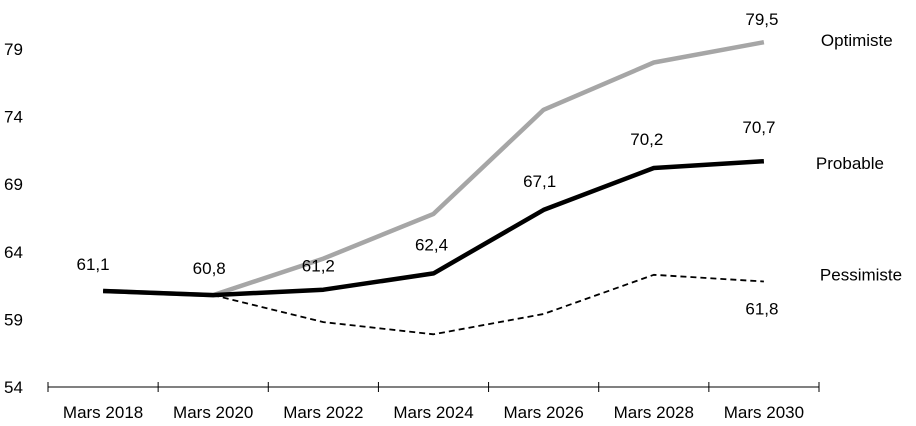 The height and width of the screenshot is (426, 916). What do you see at coordinates (431, 244) in the screenshot?
I see `data-label: 62,4` at bounding box center [431, 244].